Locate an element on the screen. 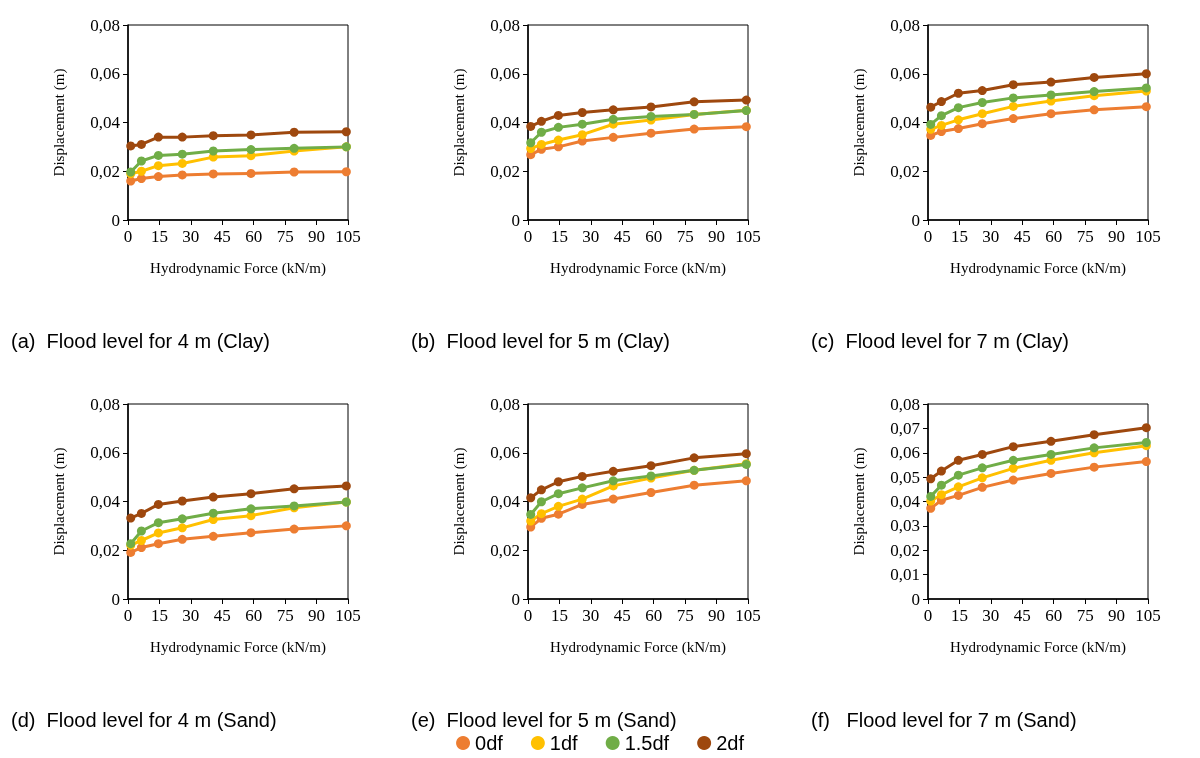 This screenshot has width=1200, height=758. text: (c) Flood level for 7 m (Clay) is located at coordinates (940, 341).